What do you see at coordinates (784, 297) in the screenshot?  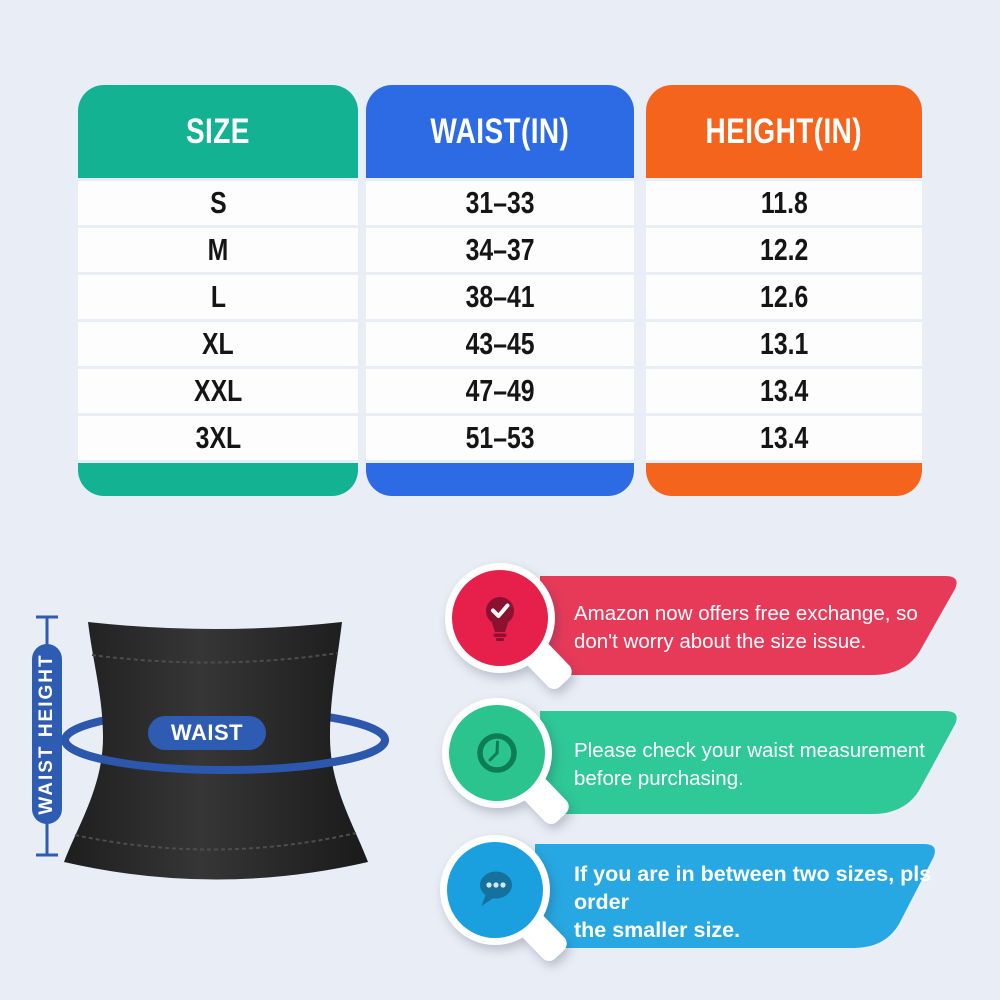 I see `table-cell-height: 12.6` at bounding box center [784, 297].